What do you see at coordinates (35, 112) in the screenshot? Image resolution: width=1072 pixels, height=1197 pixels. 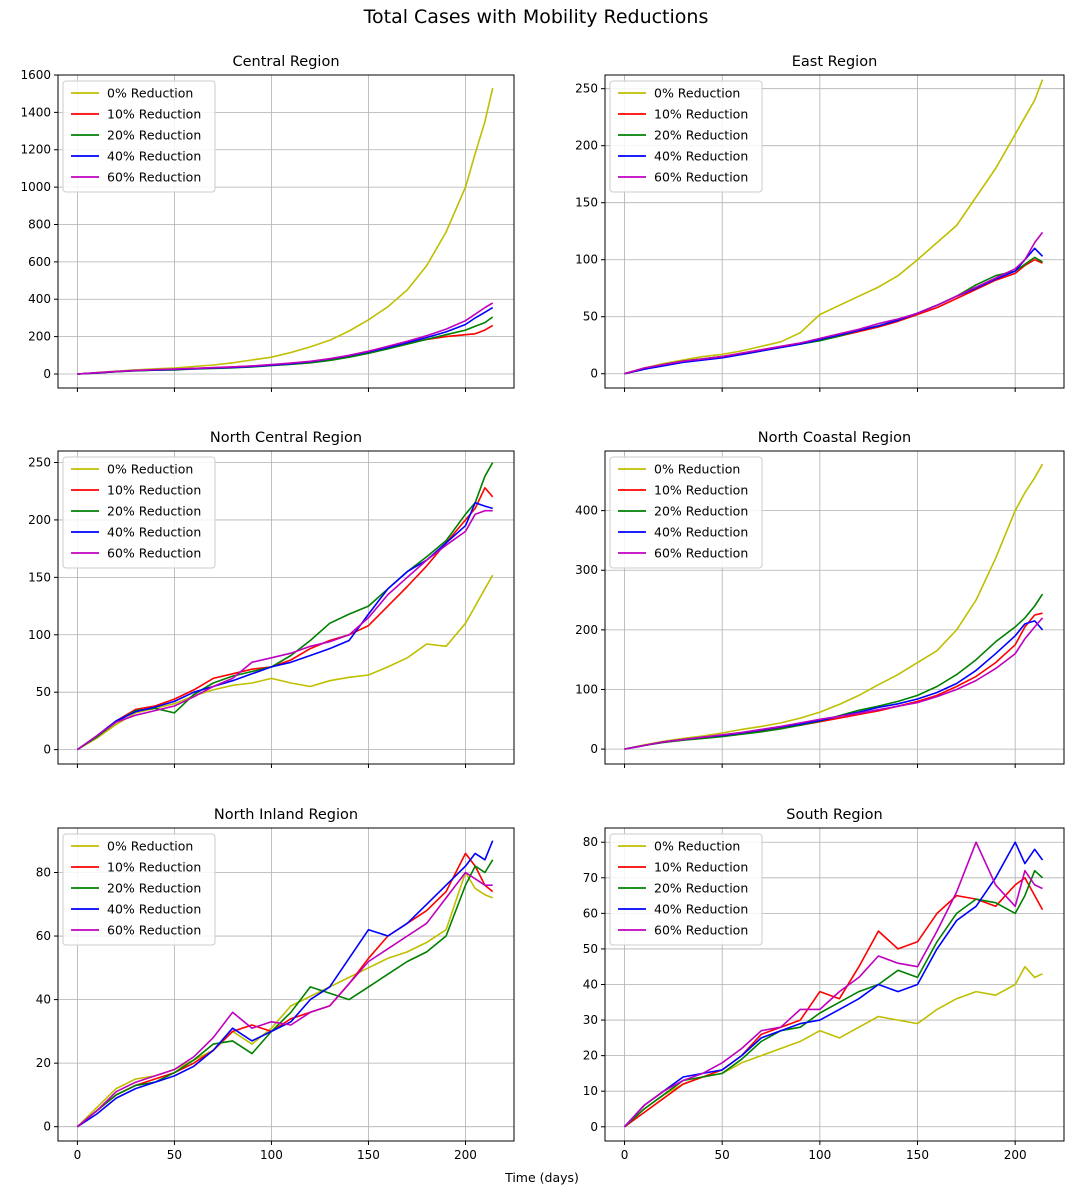 I see `y-tick-label: 1400` at bounding box center [35, 112].